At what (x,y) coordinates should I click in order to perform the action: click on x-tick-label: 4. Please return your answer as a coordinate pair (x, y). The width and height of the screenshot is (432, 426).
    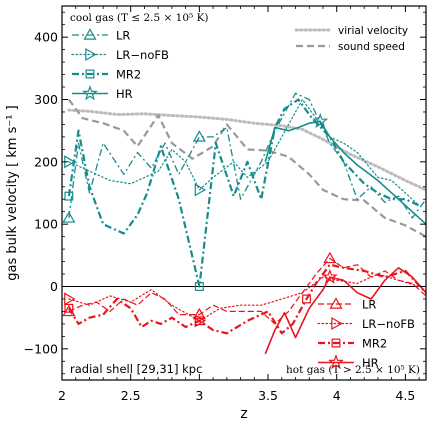
    Looking at the image, I should click on (337, 395).